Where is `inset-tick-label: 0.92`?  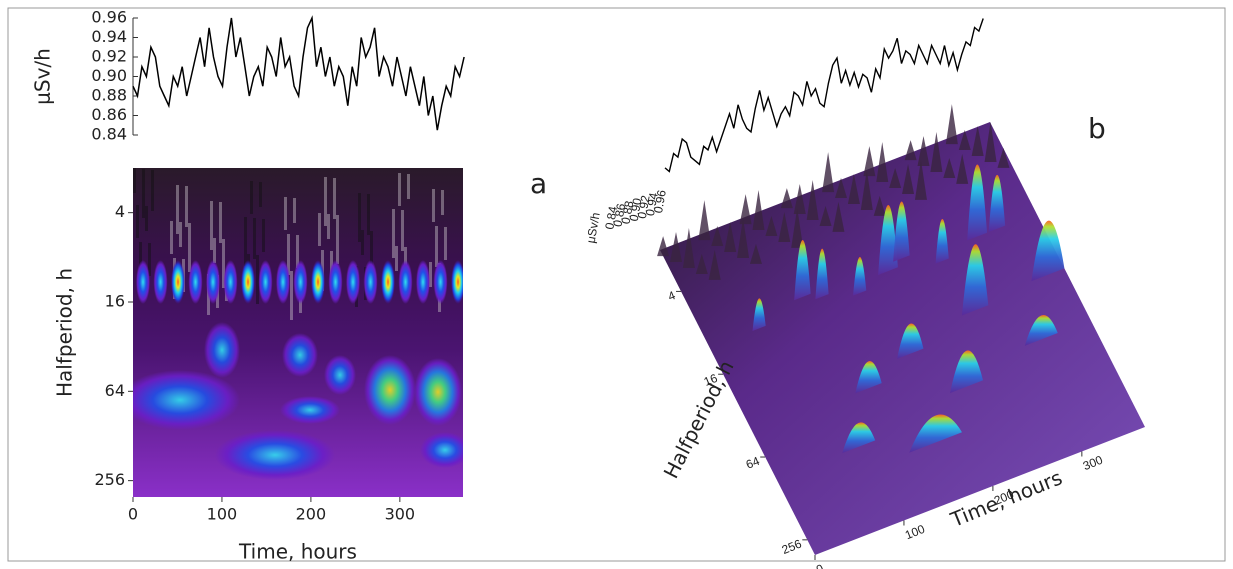
inset-tick-label: 0.92 is located at coordinates (644, 207).